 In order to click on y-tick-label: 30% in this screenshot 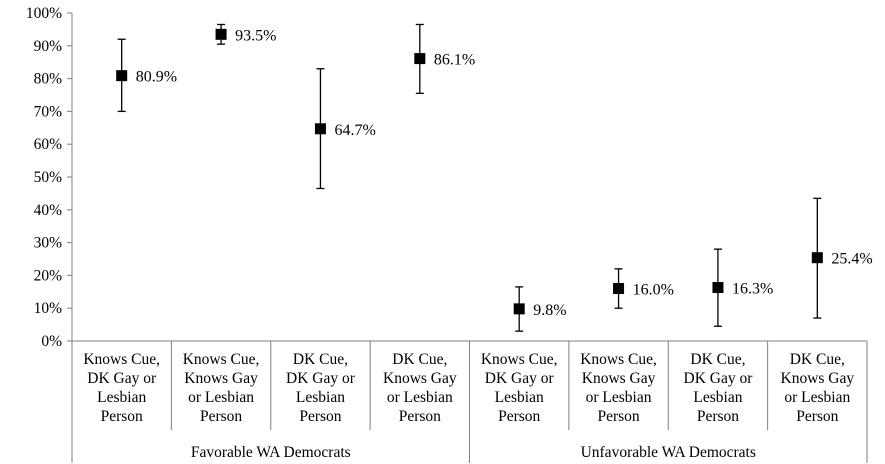, I will do `click(48, 243)`.